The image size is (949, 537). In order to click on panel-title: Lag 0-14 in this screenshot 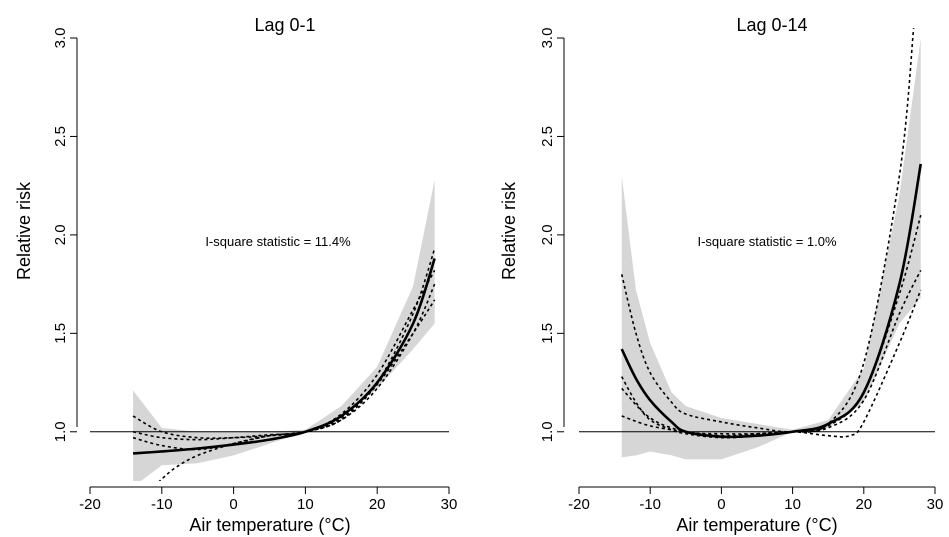, I will do `click(771, 25)`.